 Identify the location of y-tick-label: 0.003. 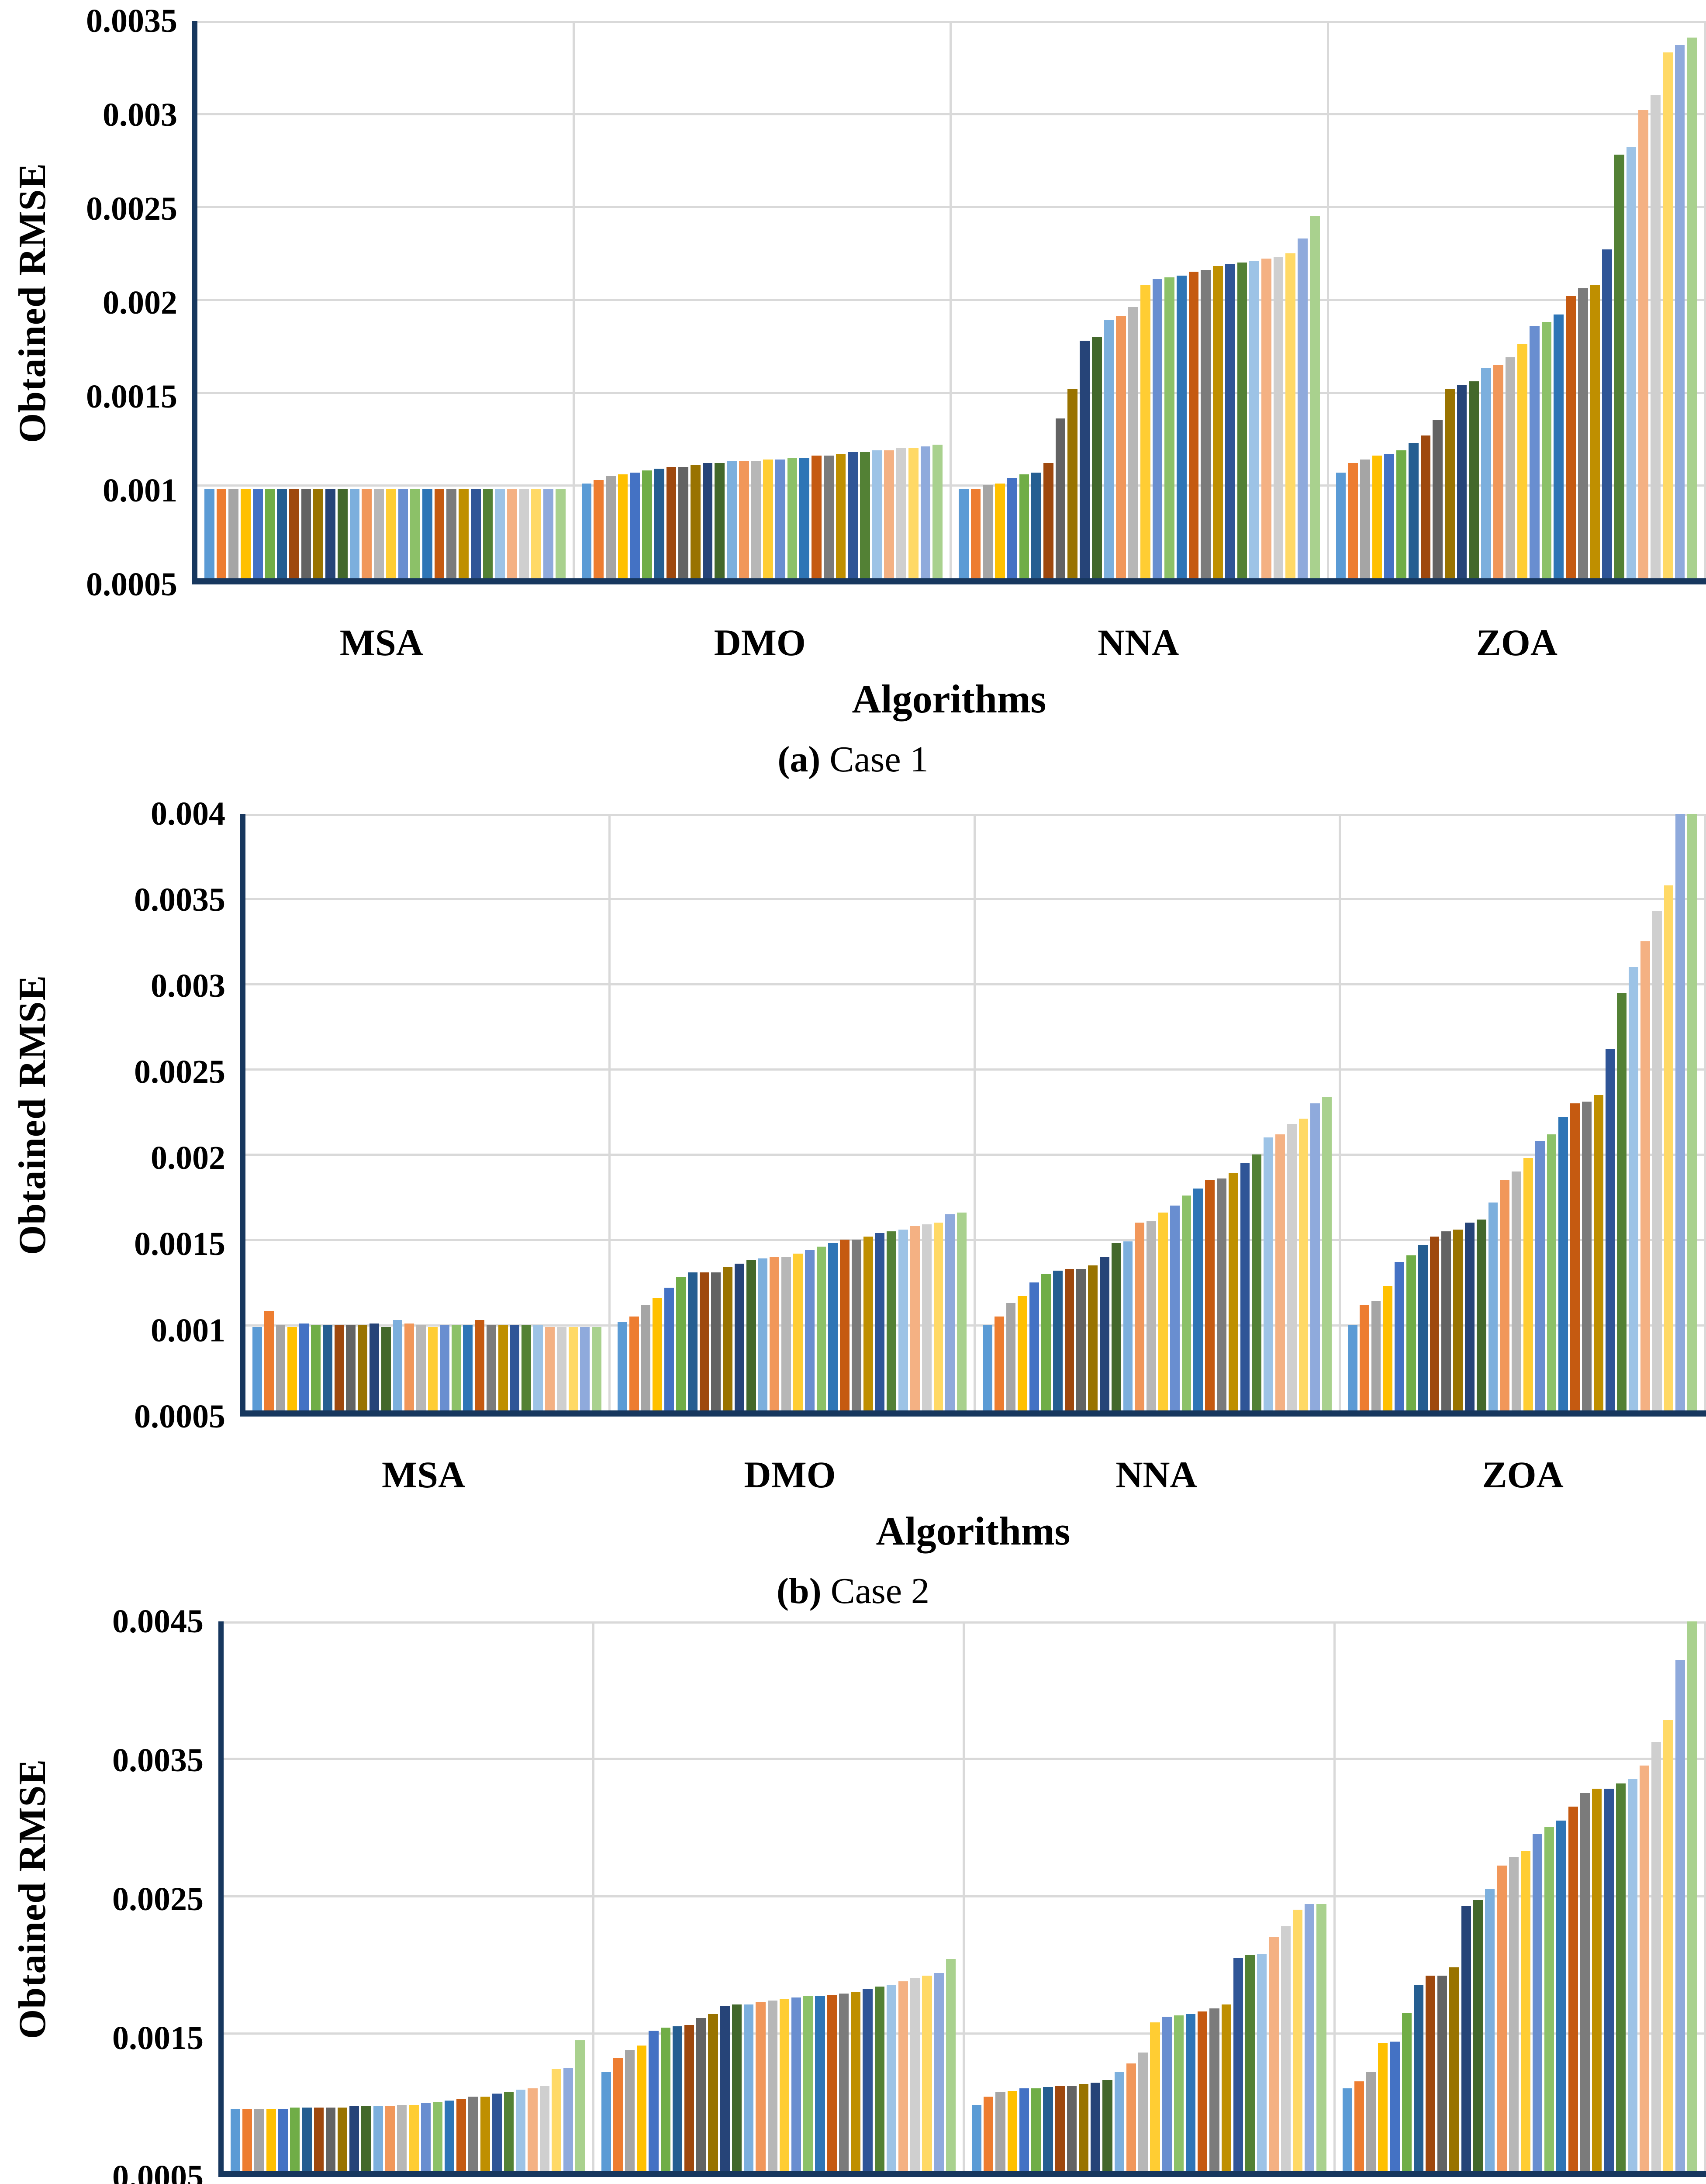
(188, 986).